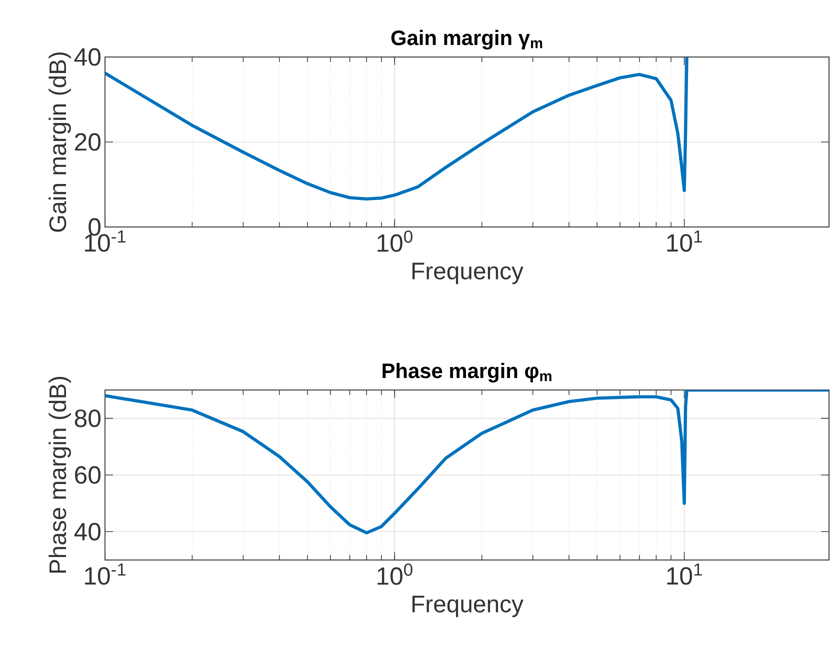  I want to click on x-tick-label: 10$^{-1}$, so click(105, 574).